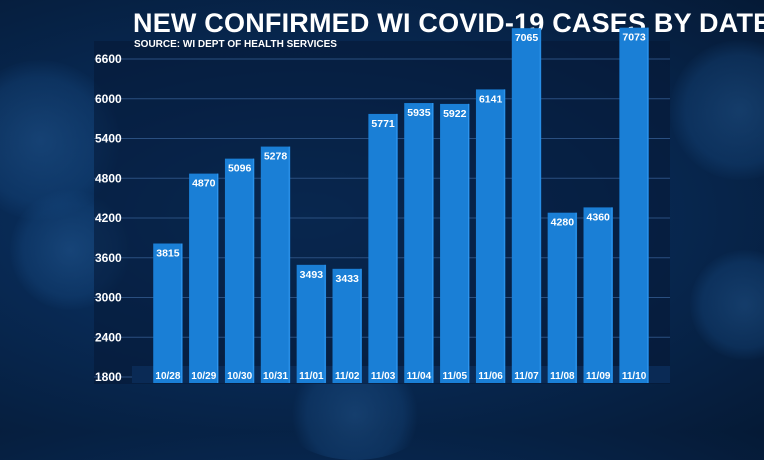 This screenshot has width=764, height=460. What do you see at coordinates (108, 298) in the screenshot?
I see `y-tick-label: 3000` at bounding box center [108, 298].